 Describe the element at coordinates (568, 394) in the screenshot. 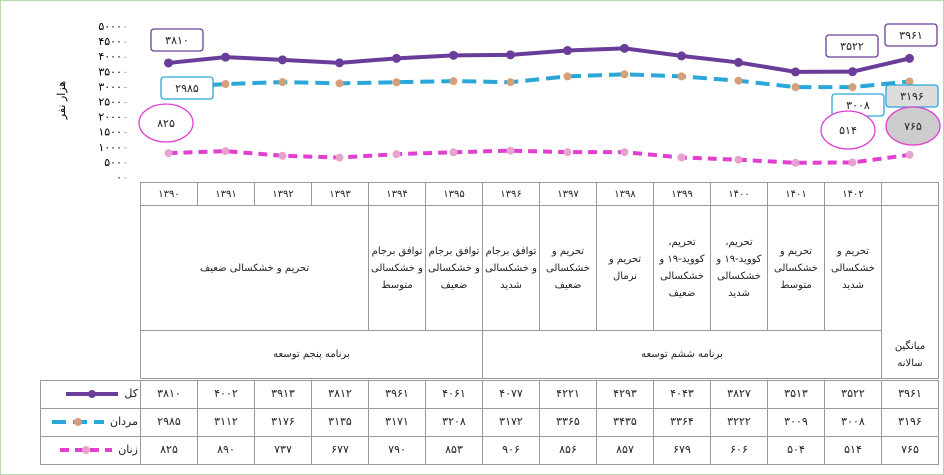

I see `value-cell: ۴۲۲۱` at that location.